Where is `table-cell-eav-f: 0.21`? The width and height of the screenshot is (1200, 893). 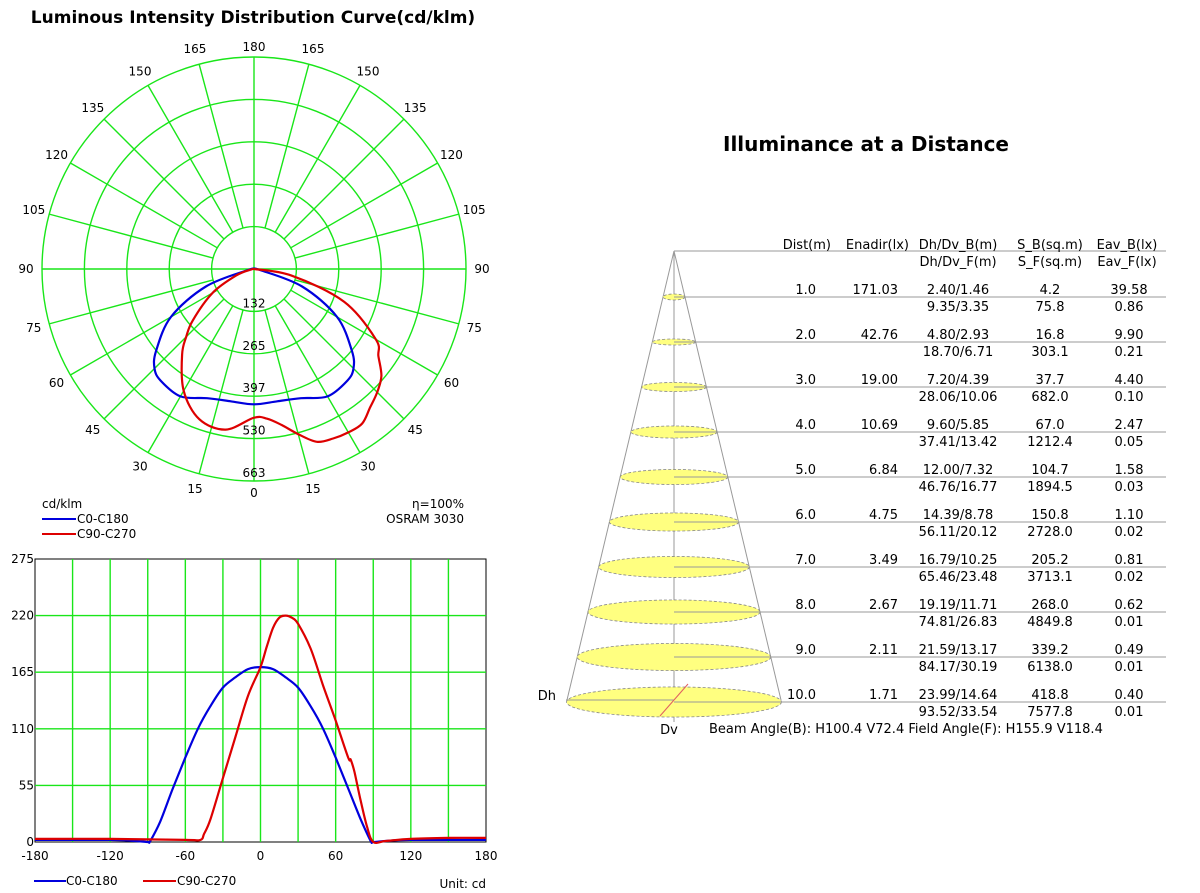
table-cell-eav-f: 0.21 is located at coordinates (1129, 352).